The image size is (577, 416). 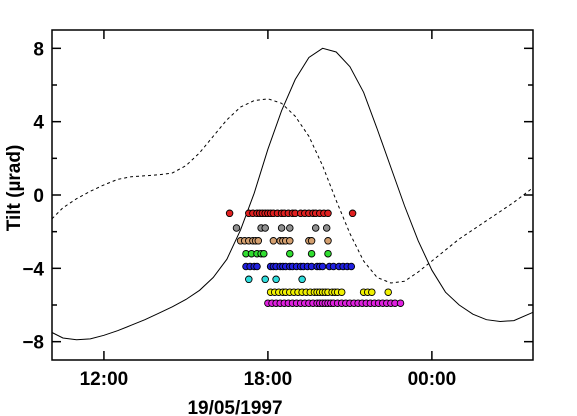 I want to click on x-tick-label: 12:00, so click(x=104, y=379).